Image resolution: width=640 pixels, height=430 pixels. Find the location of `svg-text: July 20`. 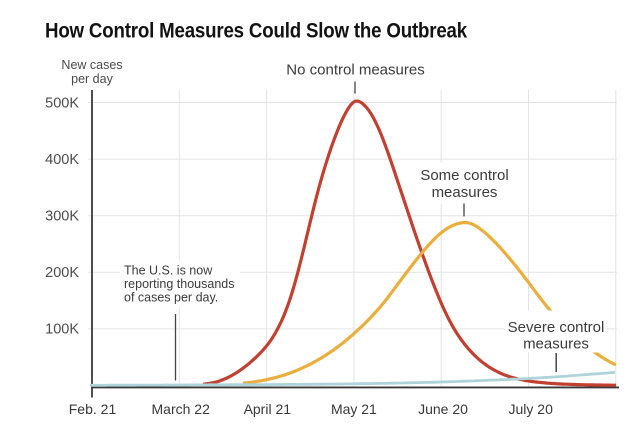

svg-text: July 20 is located at coordinates (531, 409).